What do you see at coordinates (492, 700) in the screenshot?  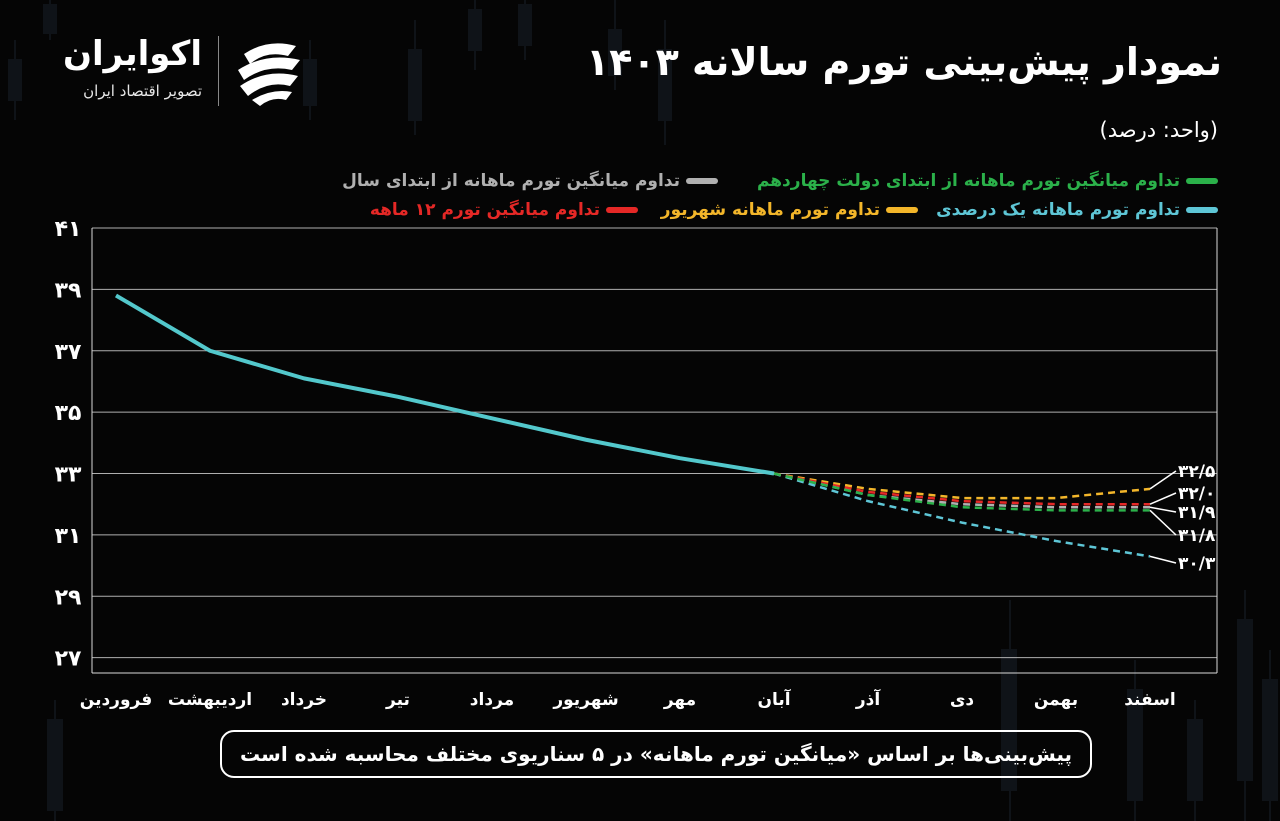 I see `x-tick-label: مرداد` at bounding box center [492, 700].